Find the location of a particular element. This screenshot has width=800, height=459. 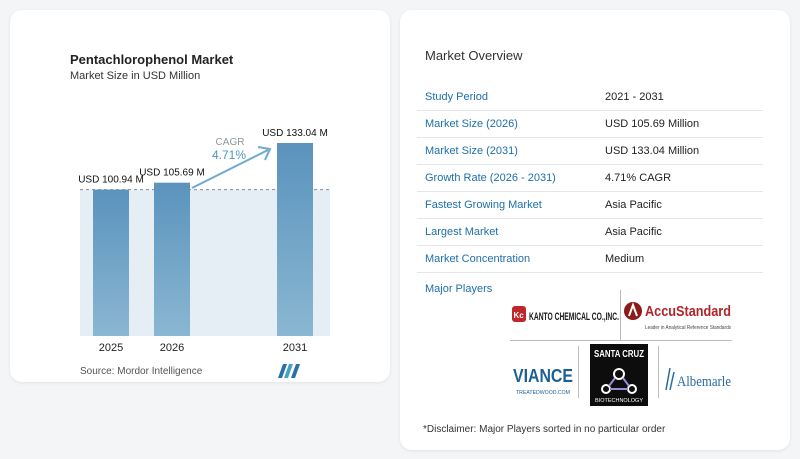

table-row: Market Size (2031) USD 133.04 Million is located at coordinates (590, 151).